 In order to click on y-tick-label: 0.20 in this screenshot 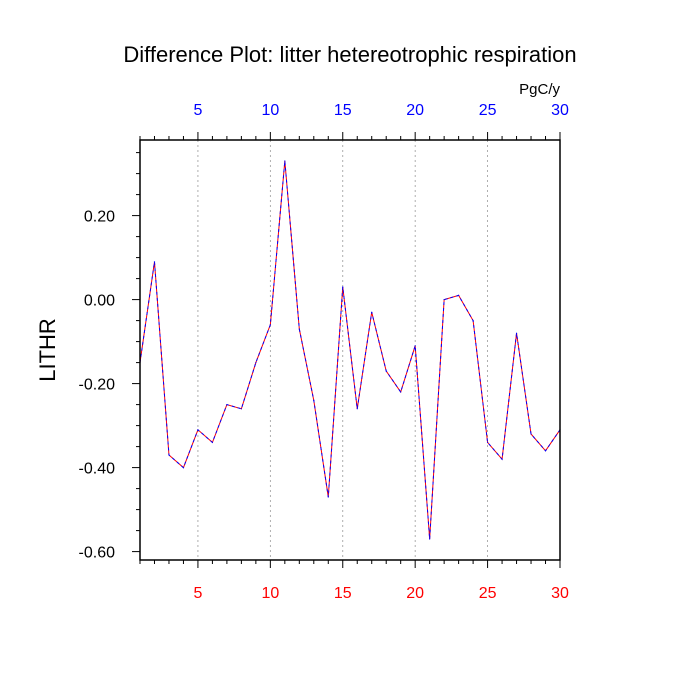, I will do `click(99, 217)`.